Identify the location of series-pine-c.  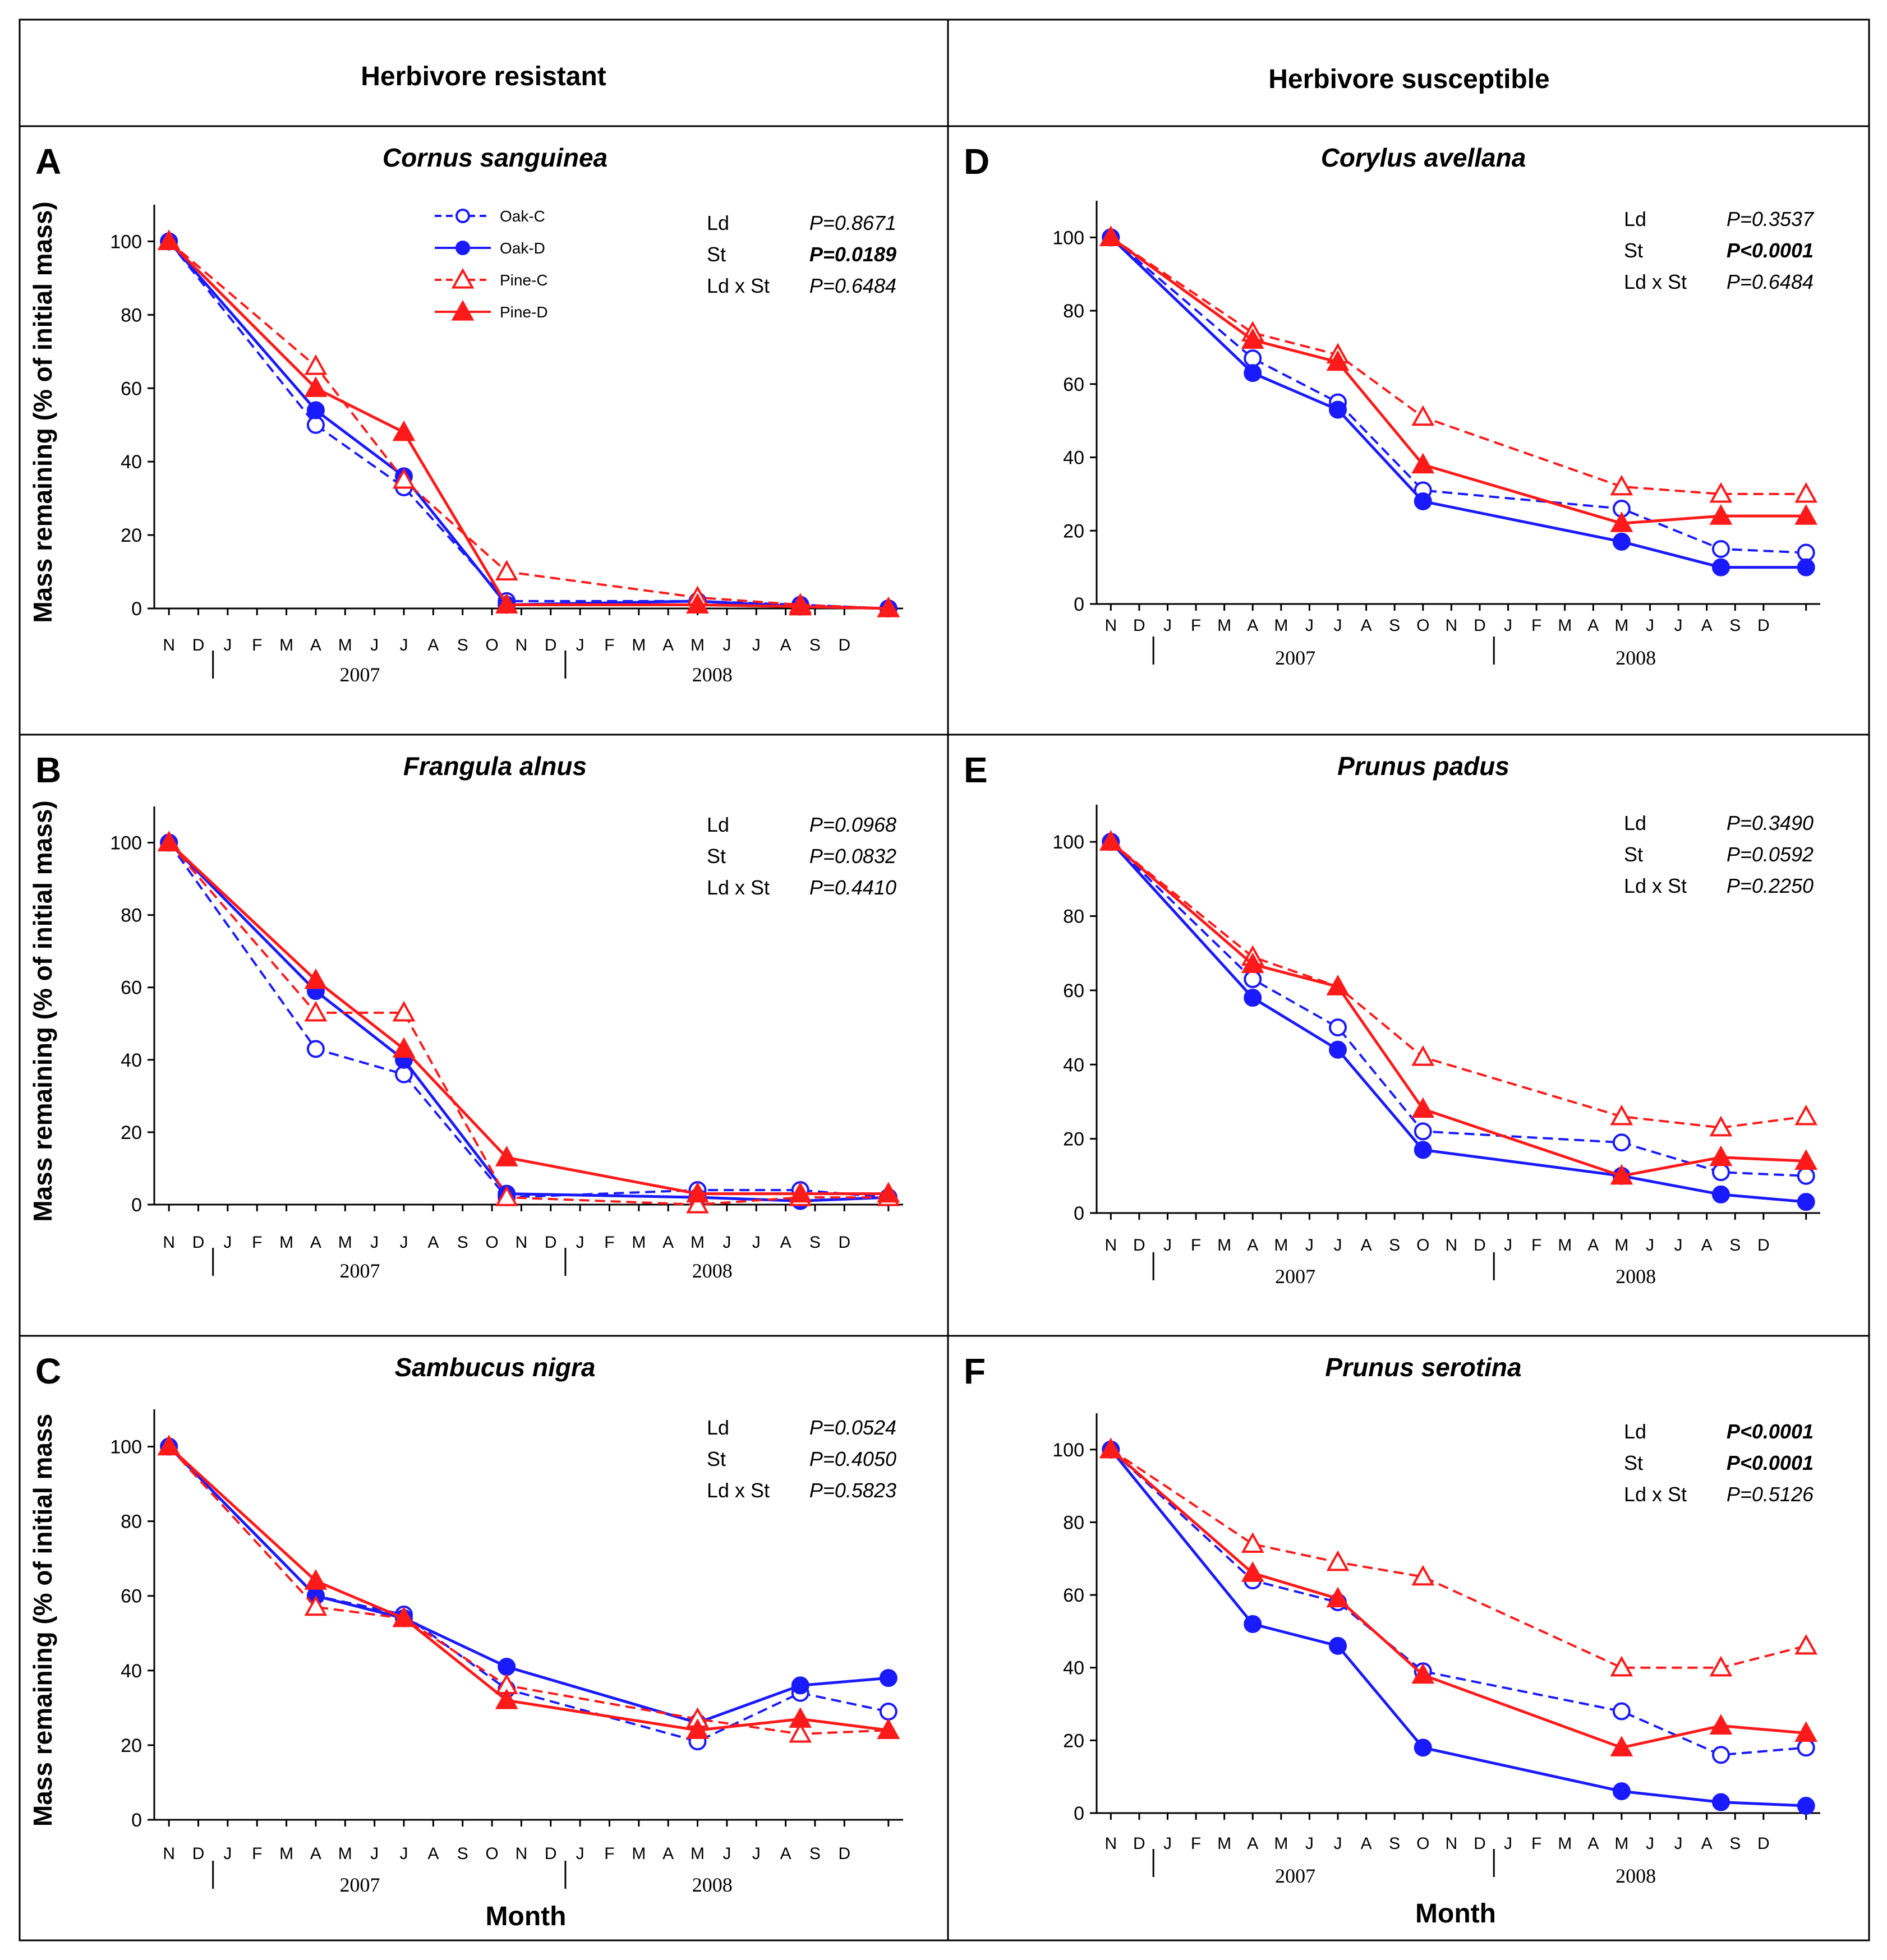
(1458, 364).